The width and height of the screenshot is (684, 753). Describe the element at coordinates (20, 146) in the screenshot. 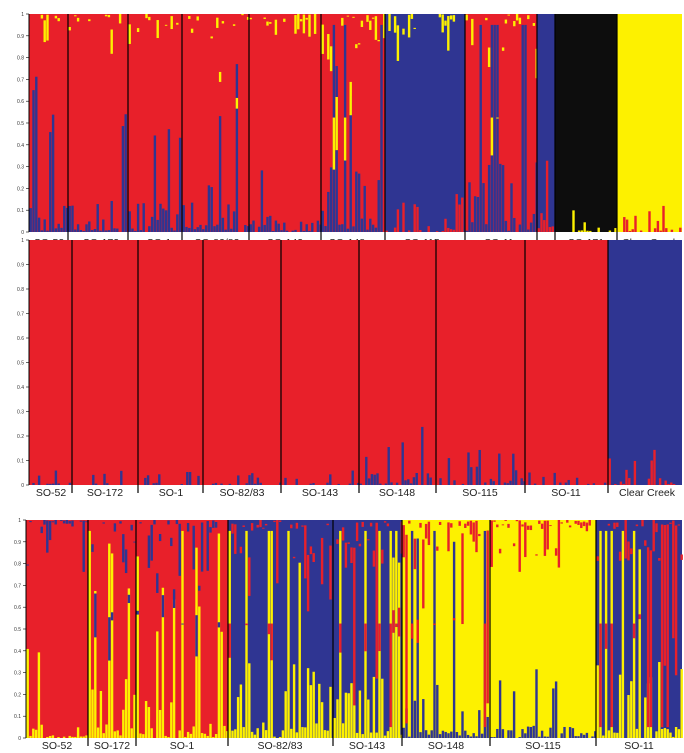

I see `y-tick-label: 0.4` at that location.